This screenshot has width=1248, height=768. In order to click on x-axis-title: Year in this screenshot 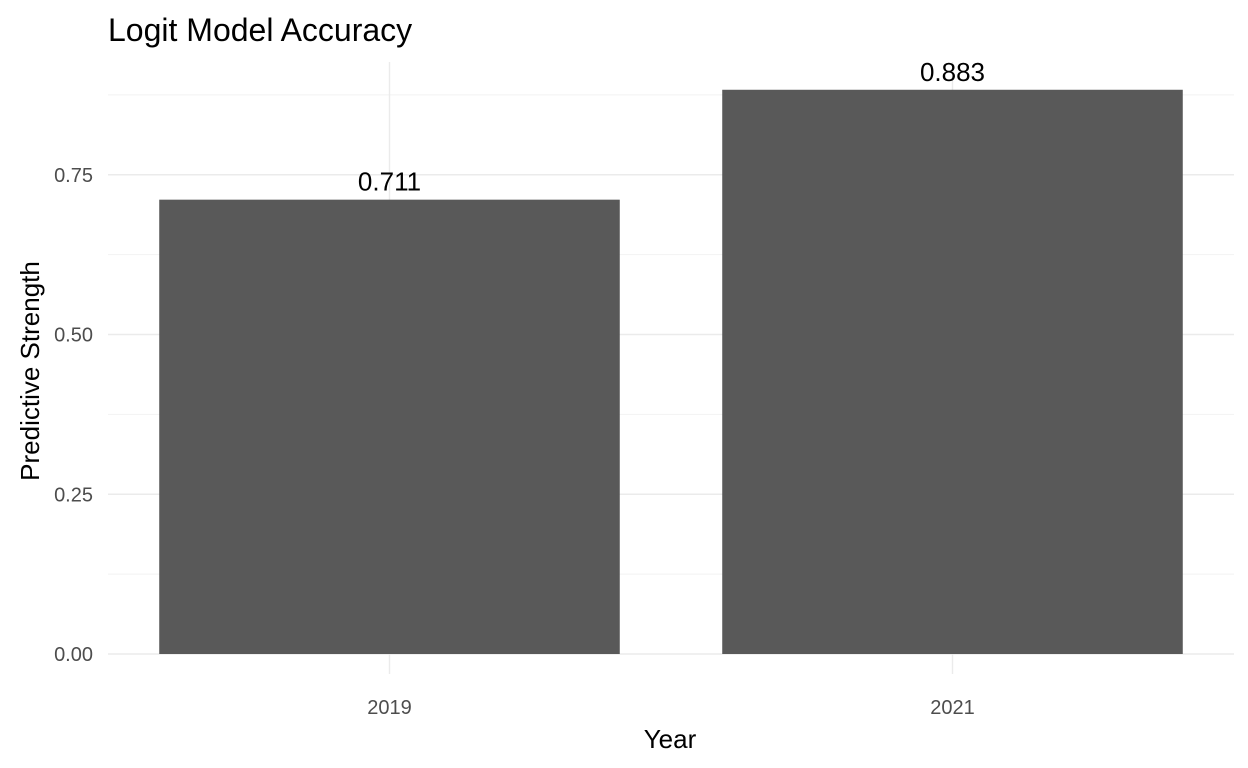, I will do `click(670, 739)`.